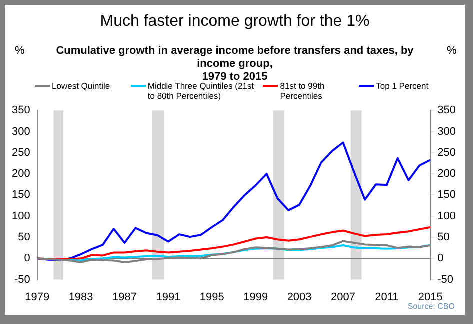  What do you see at coordinates (21, 110) in the screenshot?
I see `y-tick-label: 350` at bounding box center [21, 110].